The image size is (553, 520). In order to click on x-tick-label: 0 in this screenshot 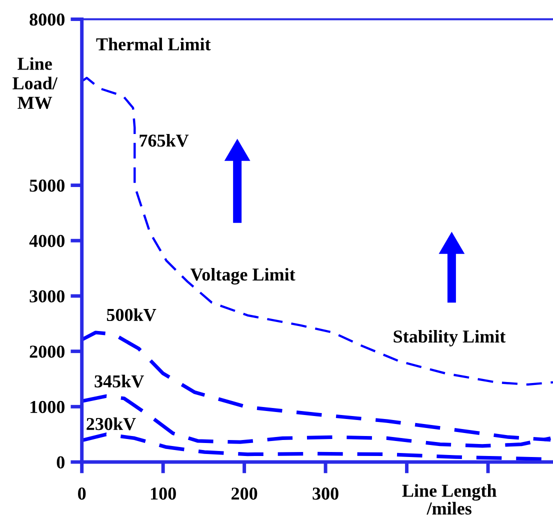, I will do `click(82, 494)`.